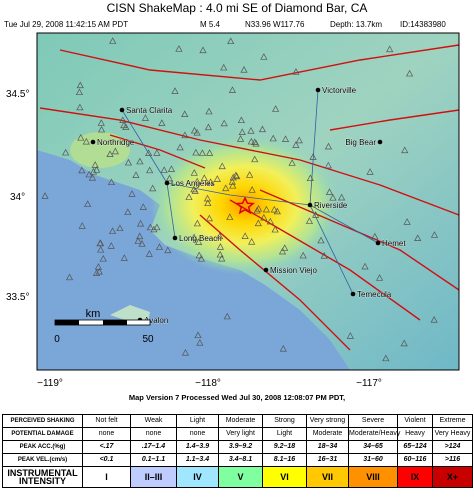 The height and width of the screenshot is (499, 474). What do you see at coordinates (284, 477) in the screenshot?
I see `legend-cell: VI` at bounding box center [284, 477].